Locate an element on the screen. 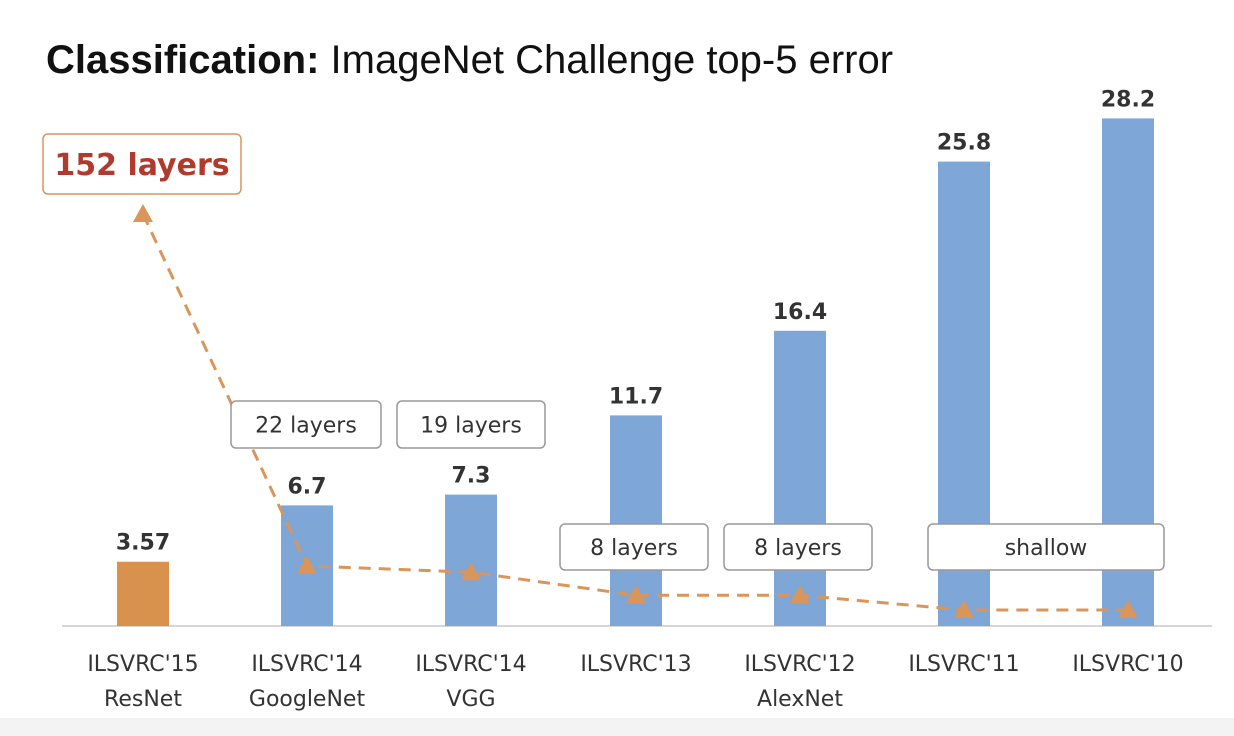 This screenshot has width=1234, height=736. x-tick-sublabel-5: AlexNet is located at coordinates (800, 699).